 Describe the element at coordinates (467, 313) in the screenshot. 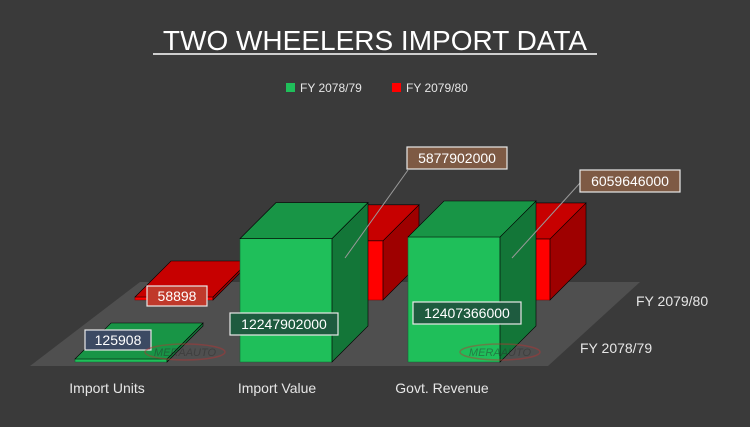

I see `data-label-govt-revenue-fy7879: 12407366000` at that location.